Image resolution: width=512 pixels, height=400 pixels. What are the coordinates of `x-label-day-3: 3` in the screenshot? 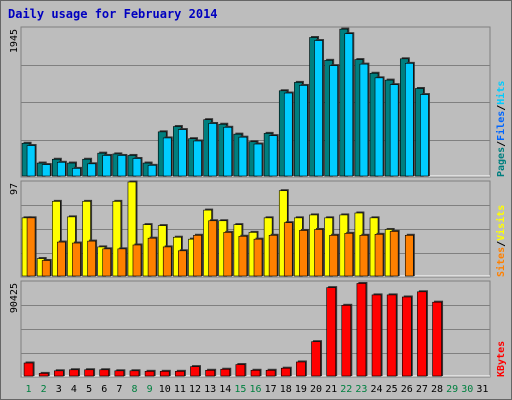 It's located at (59, 389).